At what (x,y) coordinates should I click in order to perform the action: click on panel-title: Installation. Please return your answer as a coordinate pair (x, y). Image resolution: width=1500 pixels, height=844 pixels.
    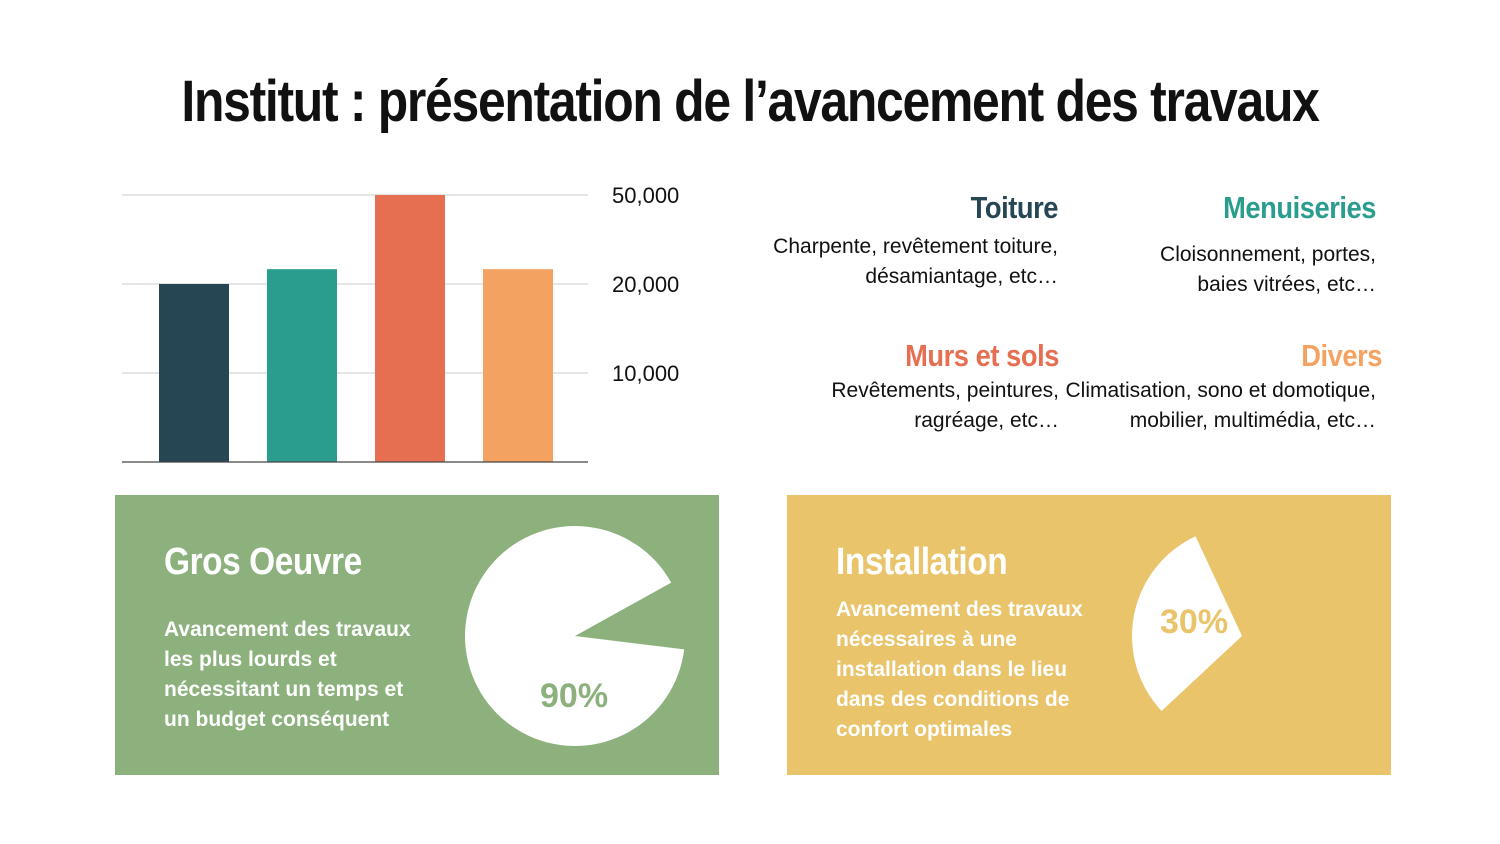
    Looking at the image, I should click on (922, 562).